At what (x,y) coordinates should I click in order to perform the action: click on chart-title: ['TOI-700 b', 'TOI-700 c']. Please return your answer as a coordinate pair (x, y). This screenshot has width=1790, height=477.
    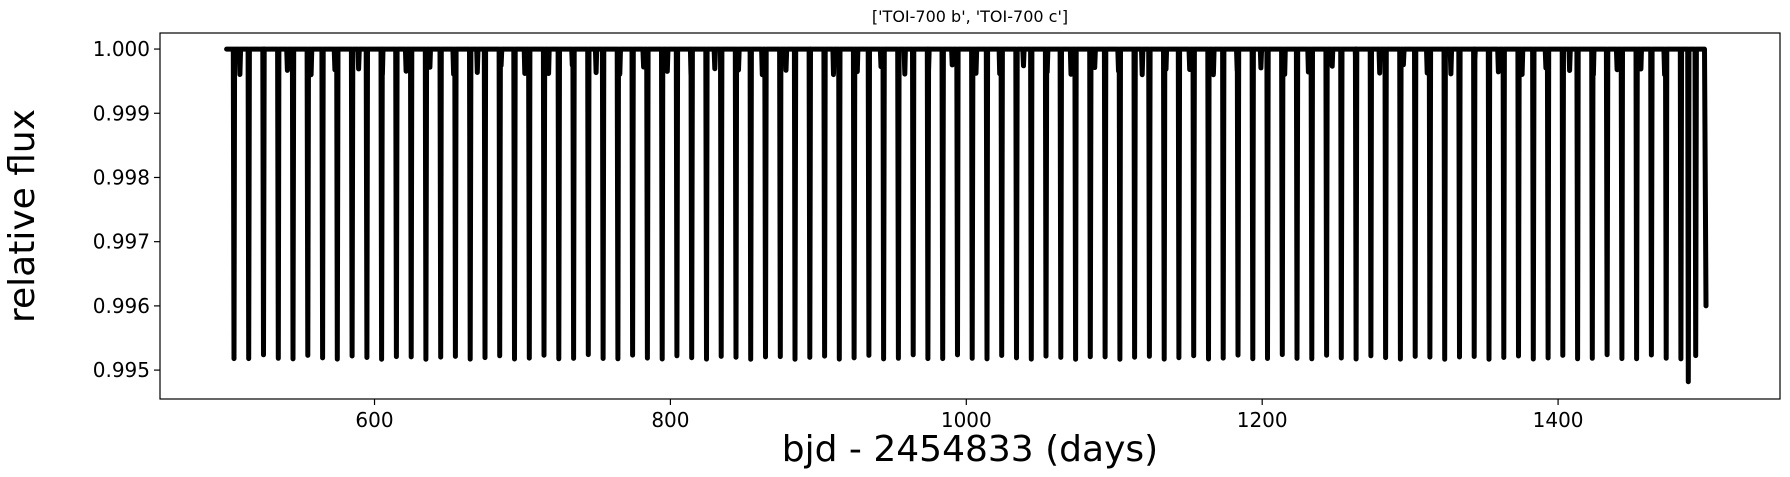
    Looking at the image, I should click on (970, 16).